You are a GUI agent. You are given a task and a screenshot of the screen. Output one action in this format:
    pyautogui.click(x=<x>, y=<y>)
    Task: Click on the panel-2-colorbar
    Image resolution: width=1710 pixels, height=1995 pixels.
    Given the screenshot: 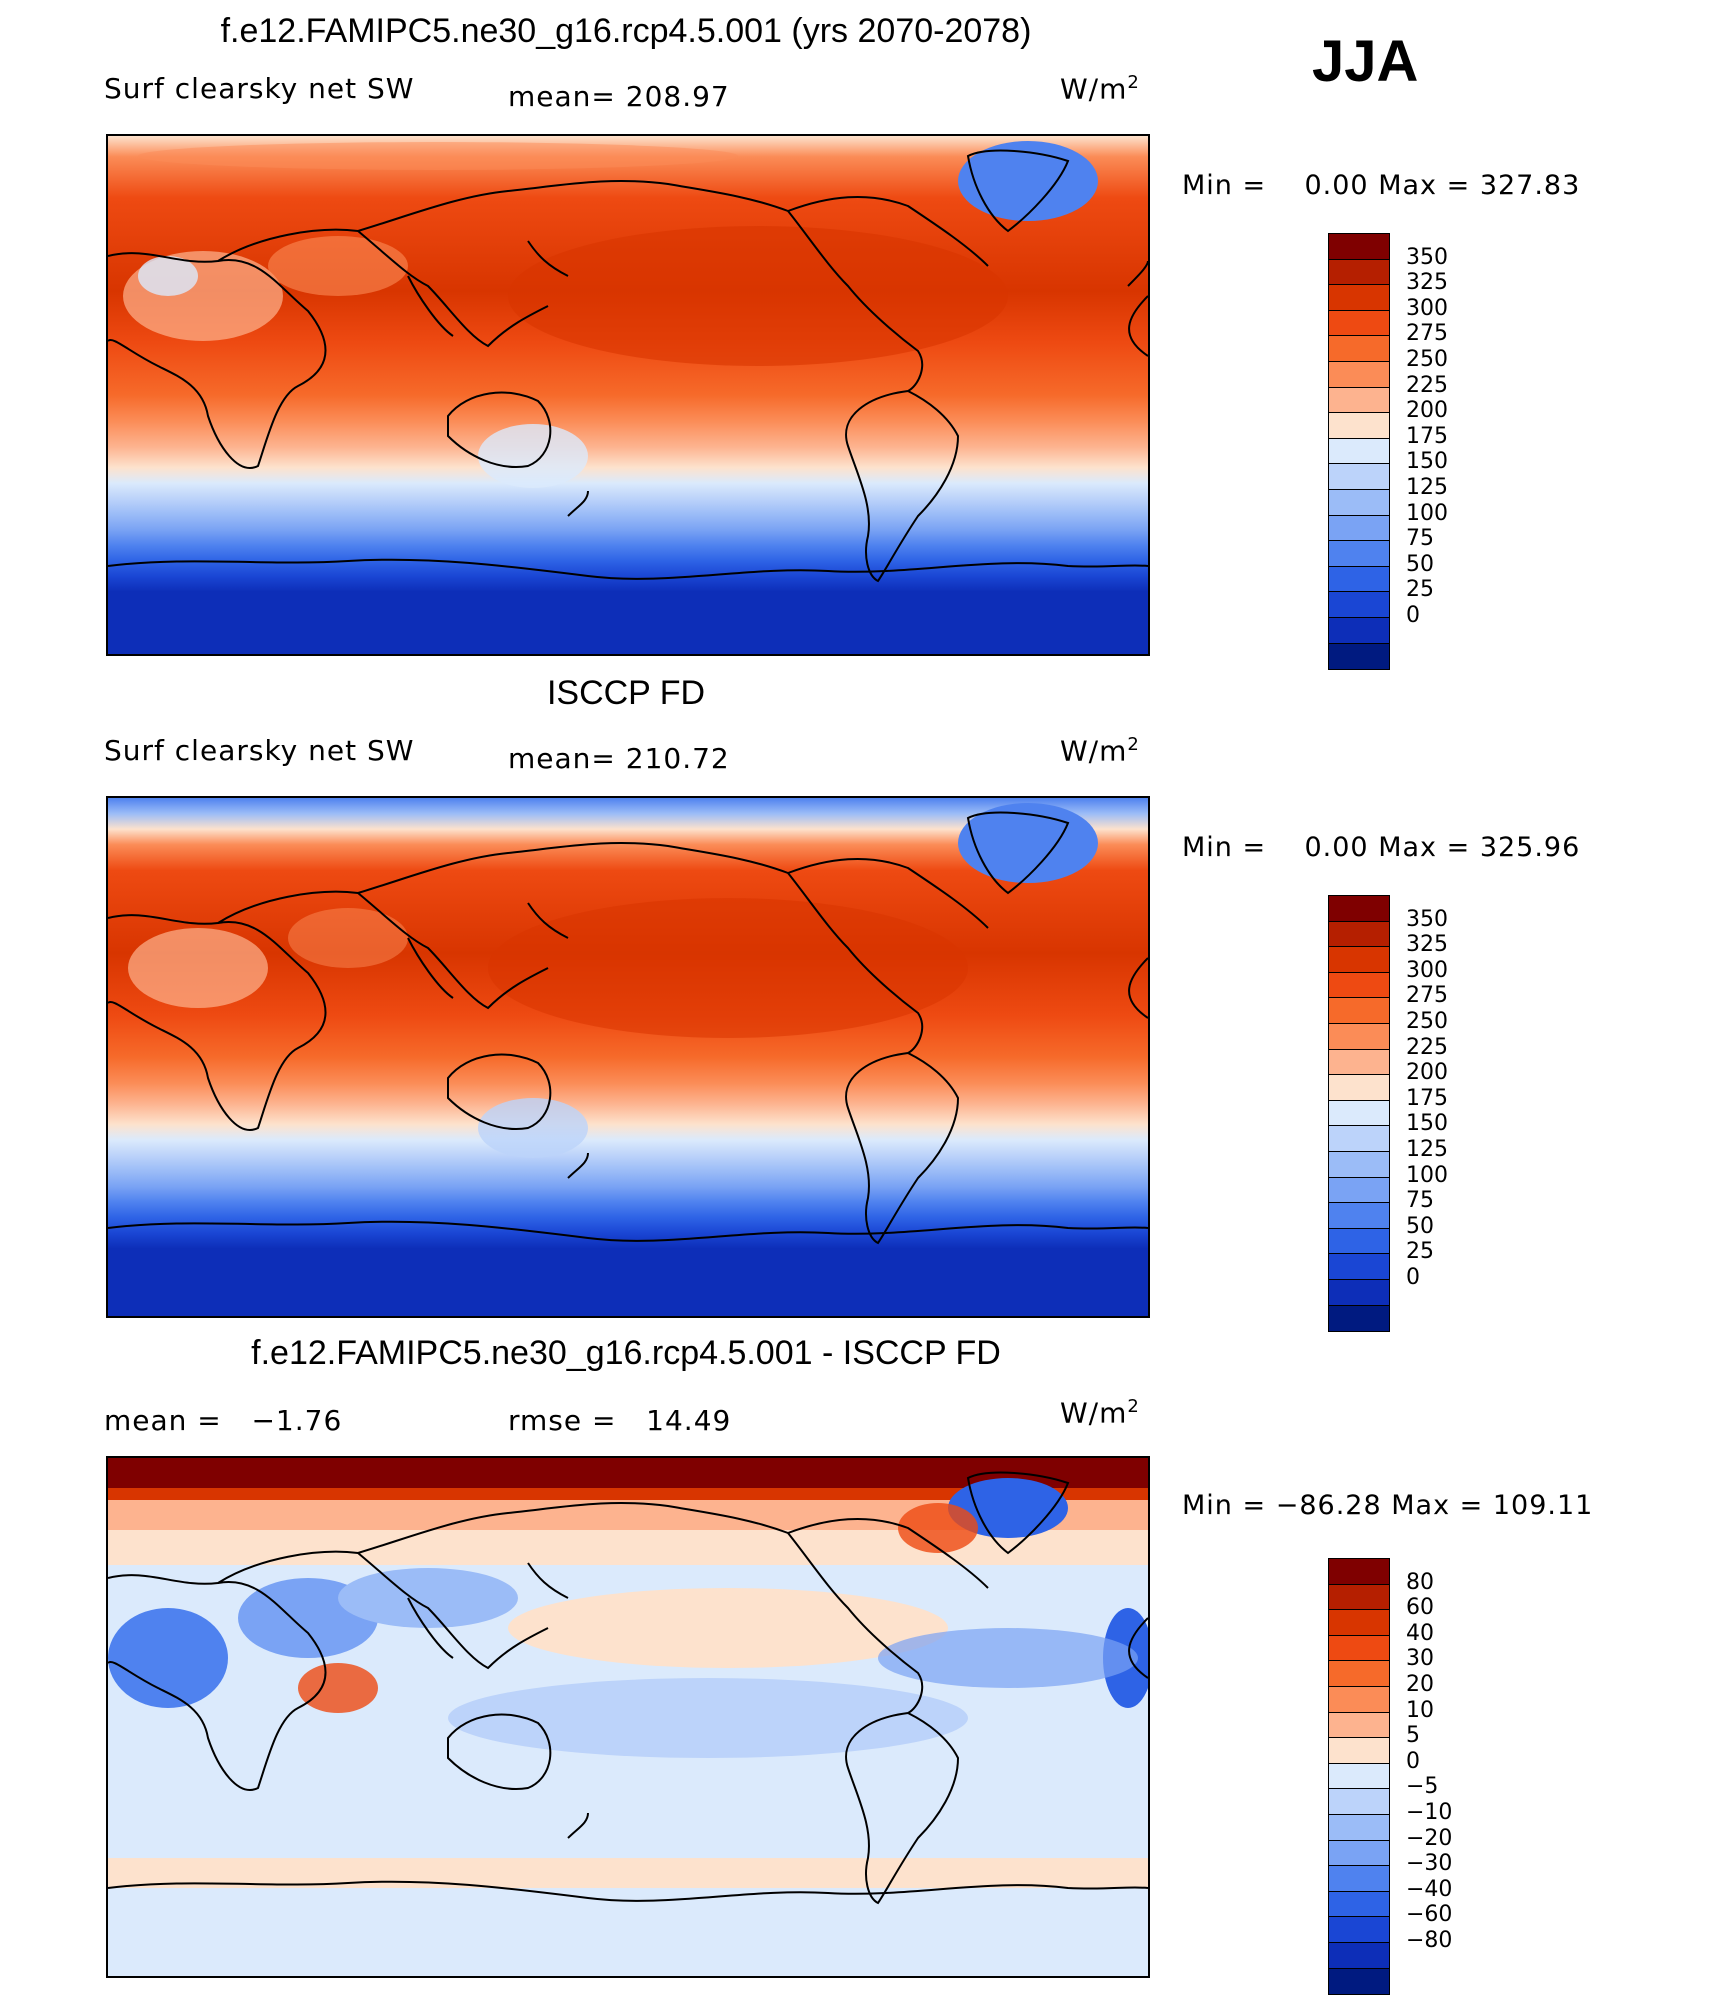 What is the action you would take?
    pyautogui.click(x=1359, y=1114)
    